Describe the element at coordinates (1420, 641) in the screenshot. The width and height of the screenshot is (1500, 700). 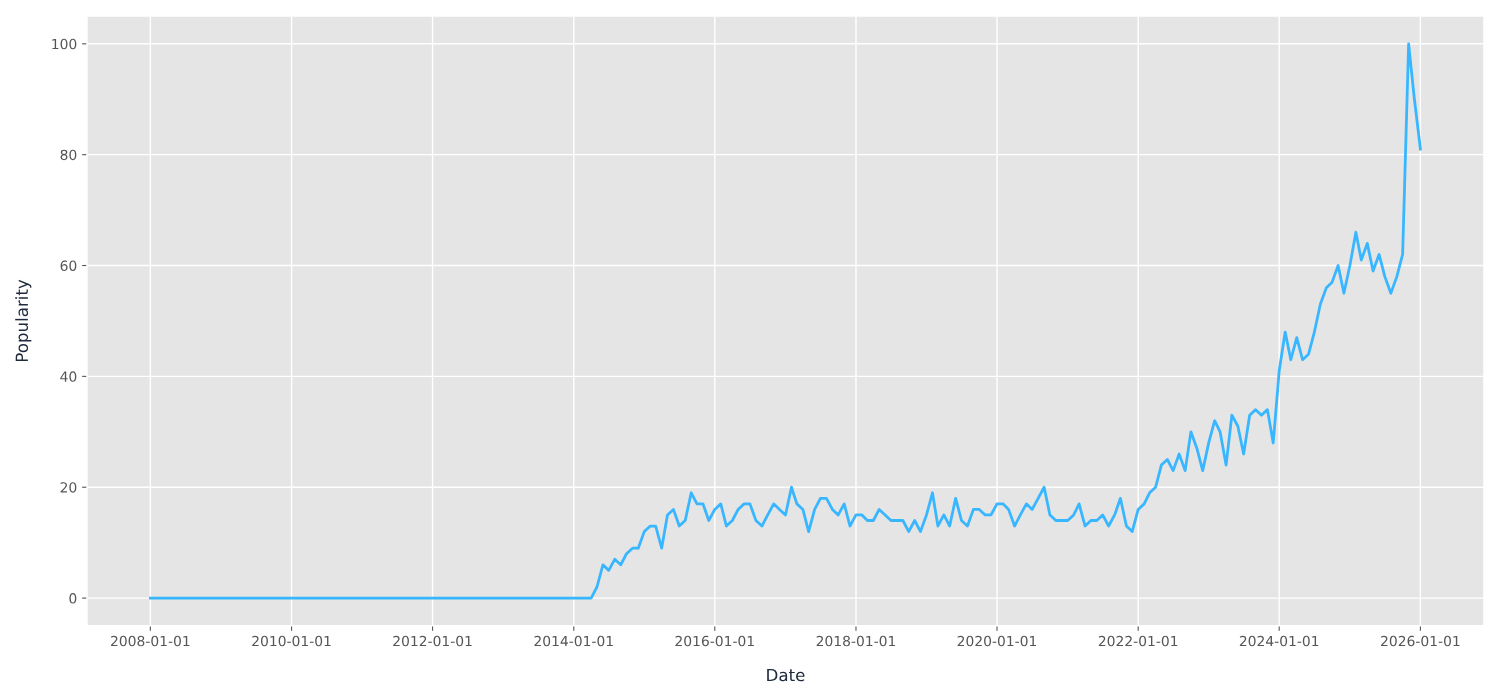
I see `x-tick-label: 2026-01-01` at that location.